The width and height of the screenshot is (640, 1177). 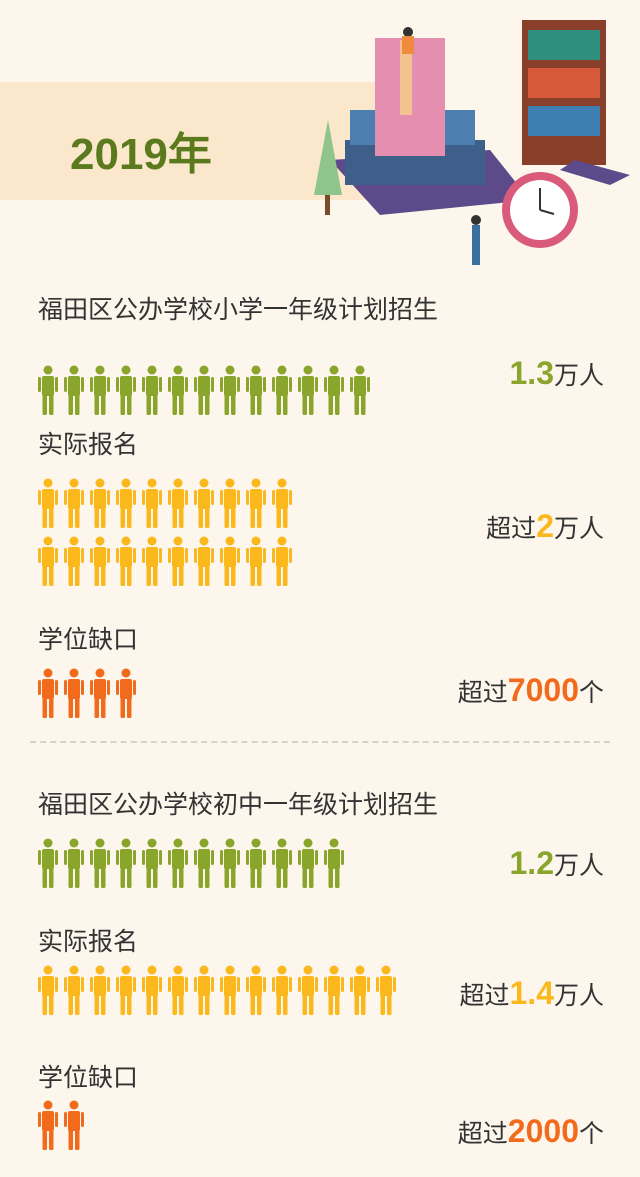 I want to click on gap-value: 超过7000个, so click(x=531, y=690).